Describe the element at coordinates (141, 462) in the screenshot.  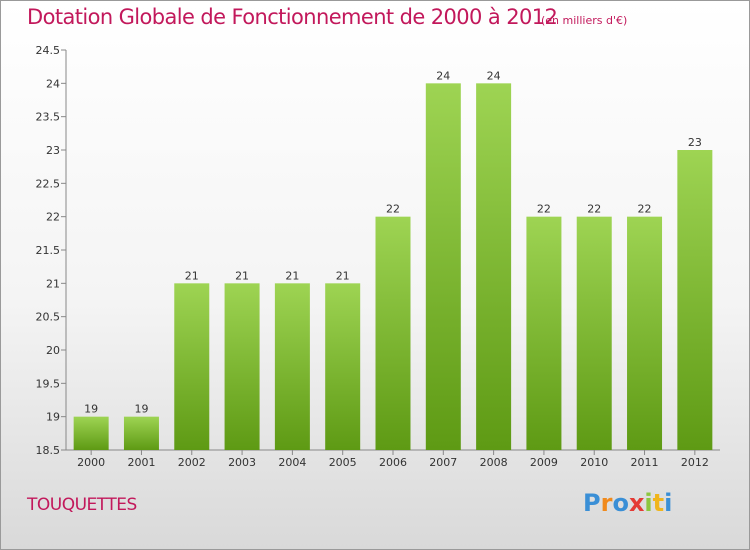
I see `x-tick-label: 2001` at that location.